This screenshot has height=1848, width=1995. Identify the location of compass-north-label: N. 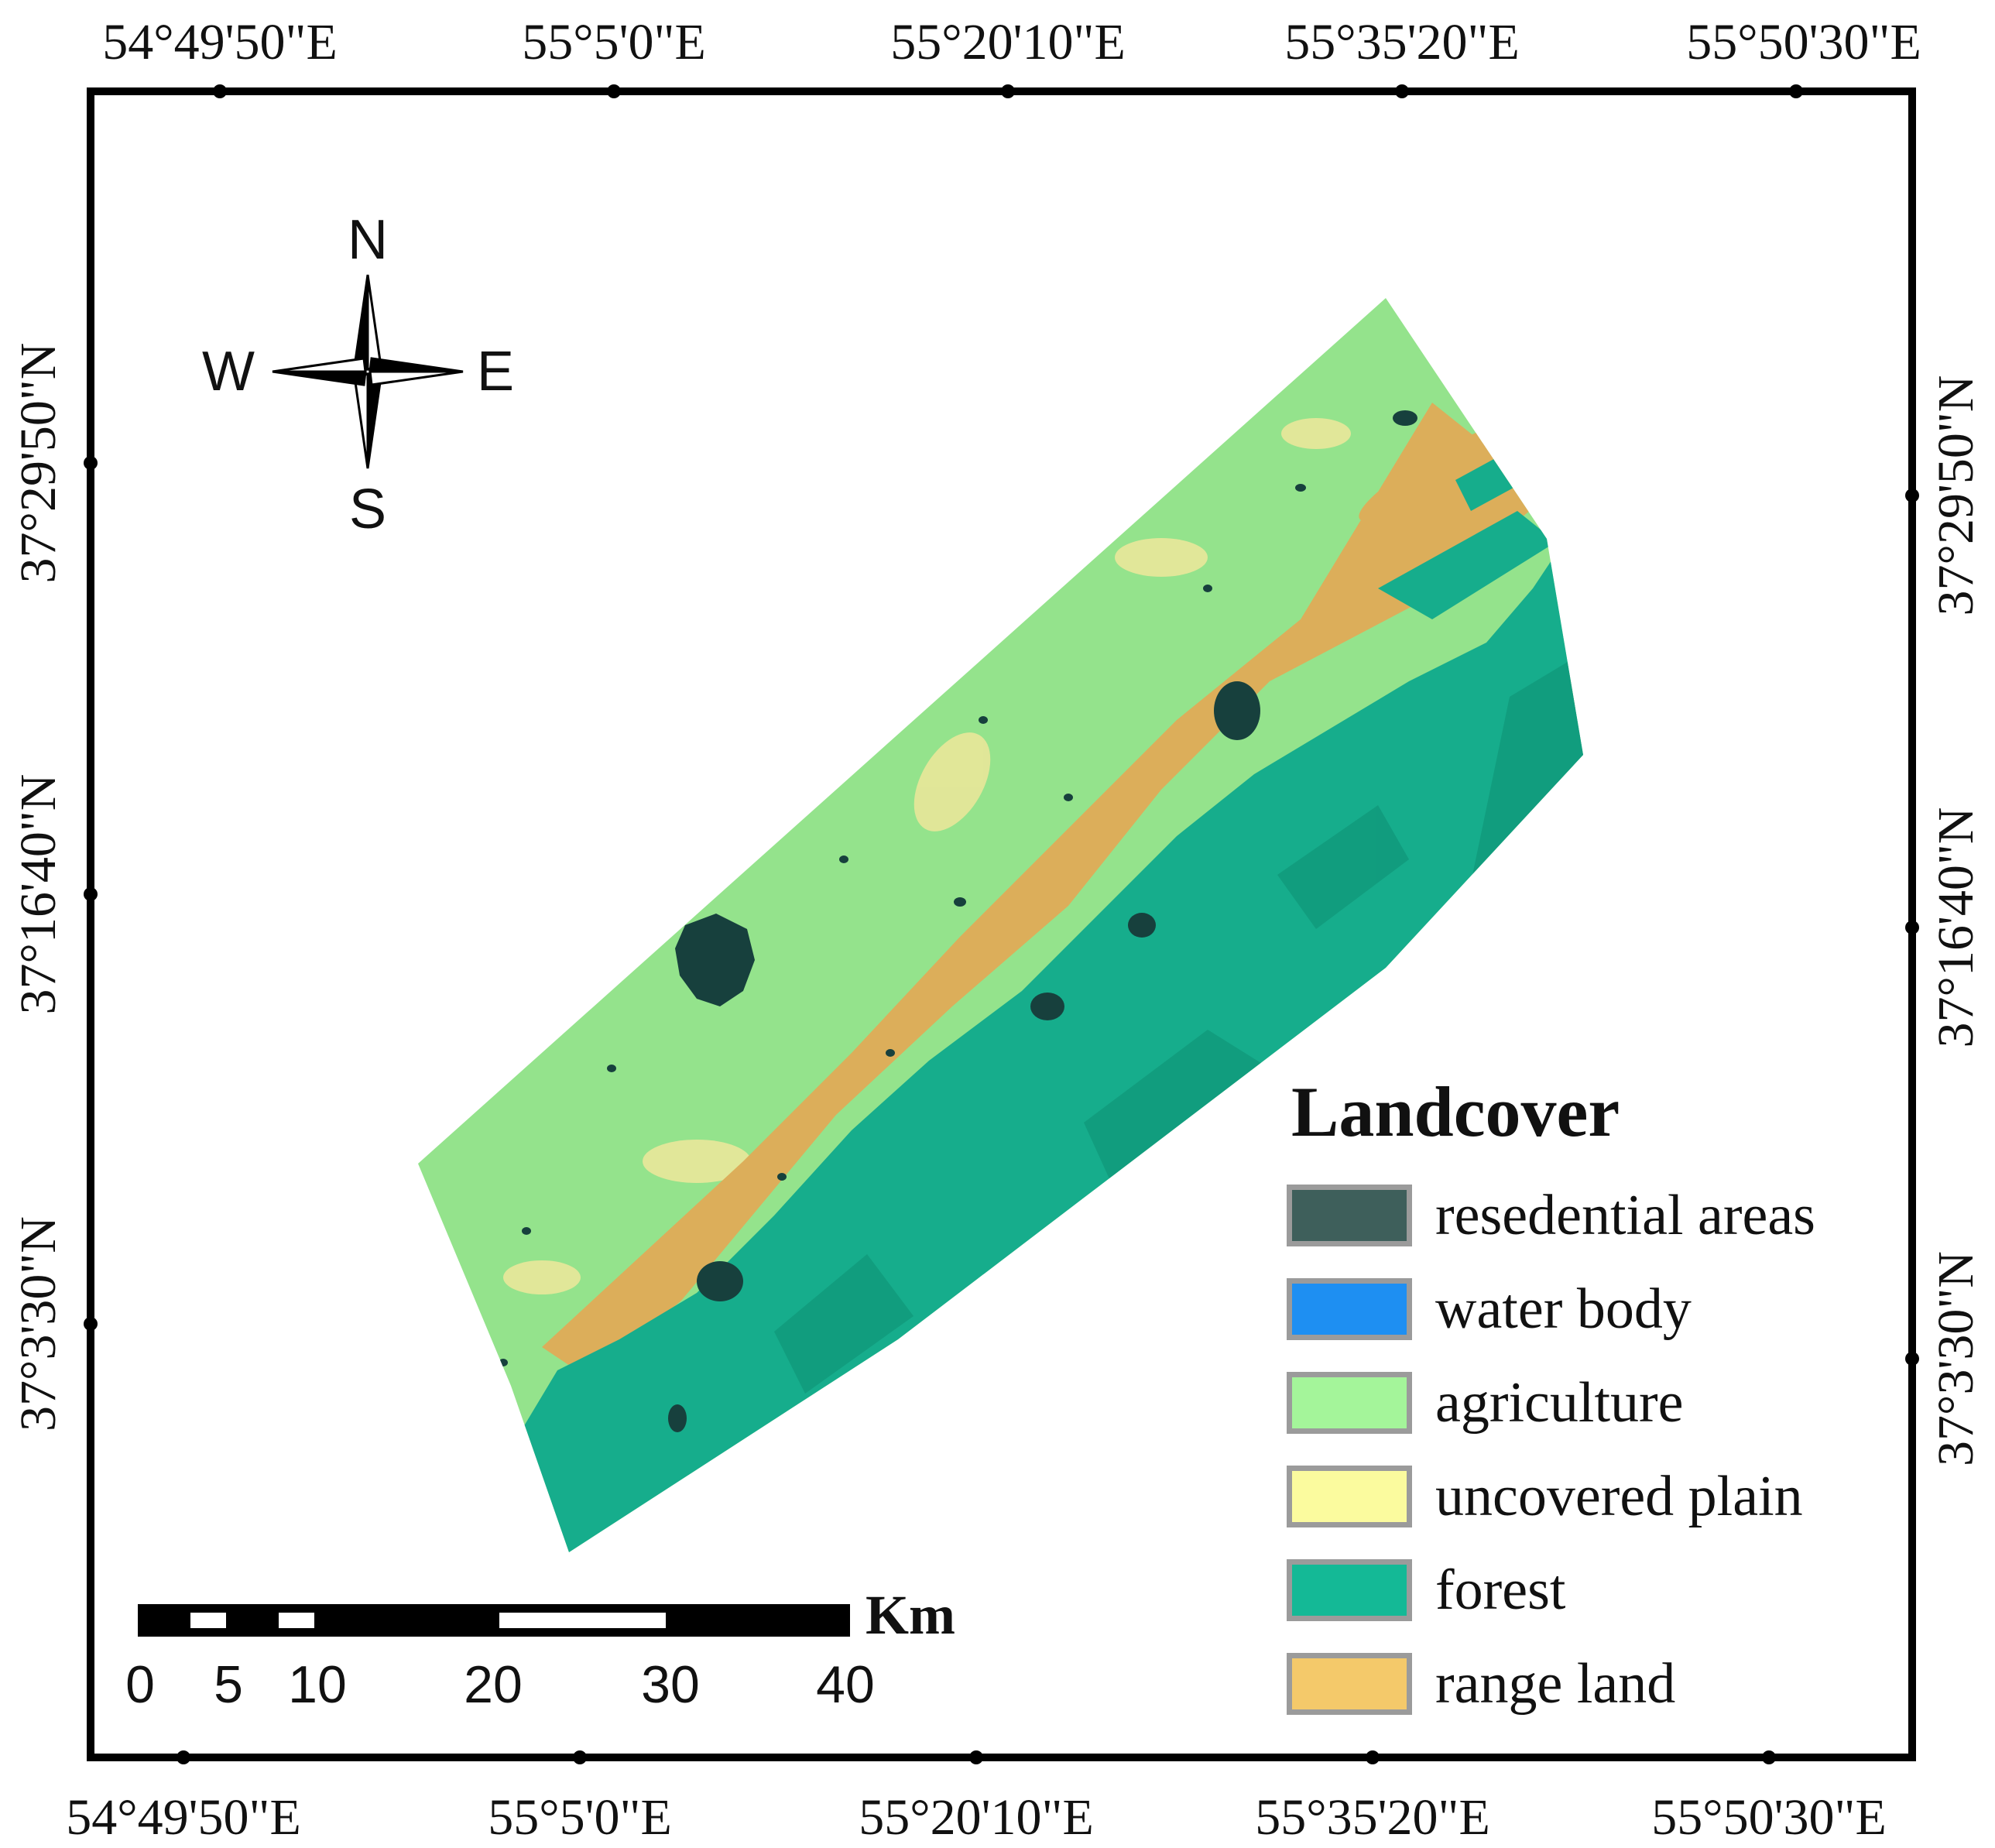
(368, 240).